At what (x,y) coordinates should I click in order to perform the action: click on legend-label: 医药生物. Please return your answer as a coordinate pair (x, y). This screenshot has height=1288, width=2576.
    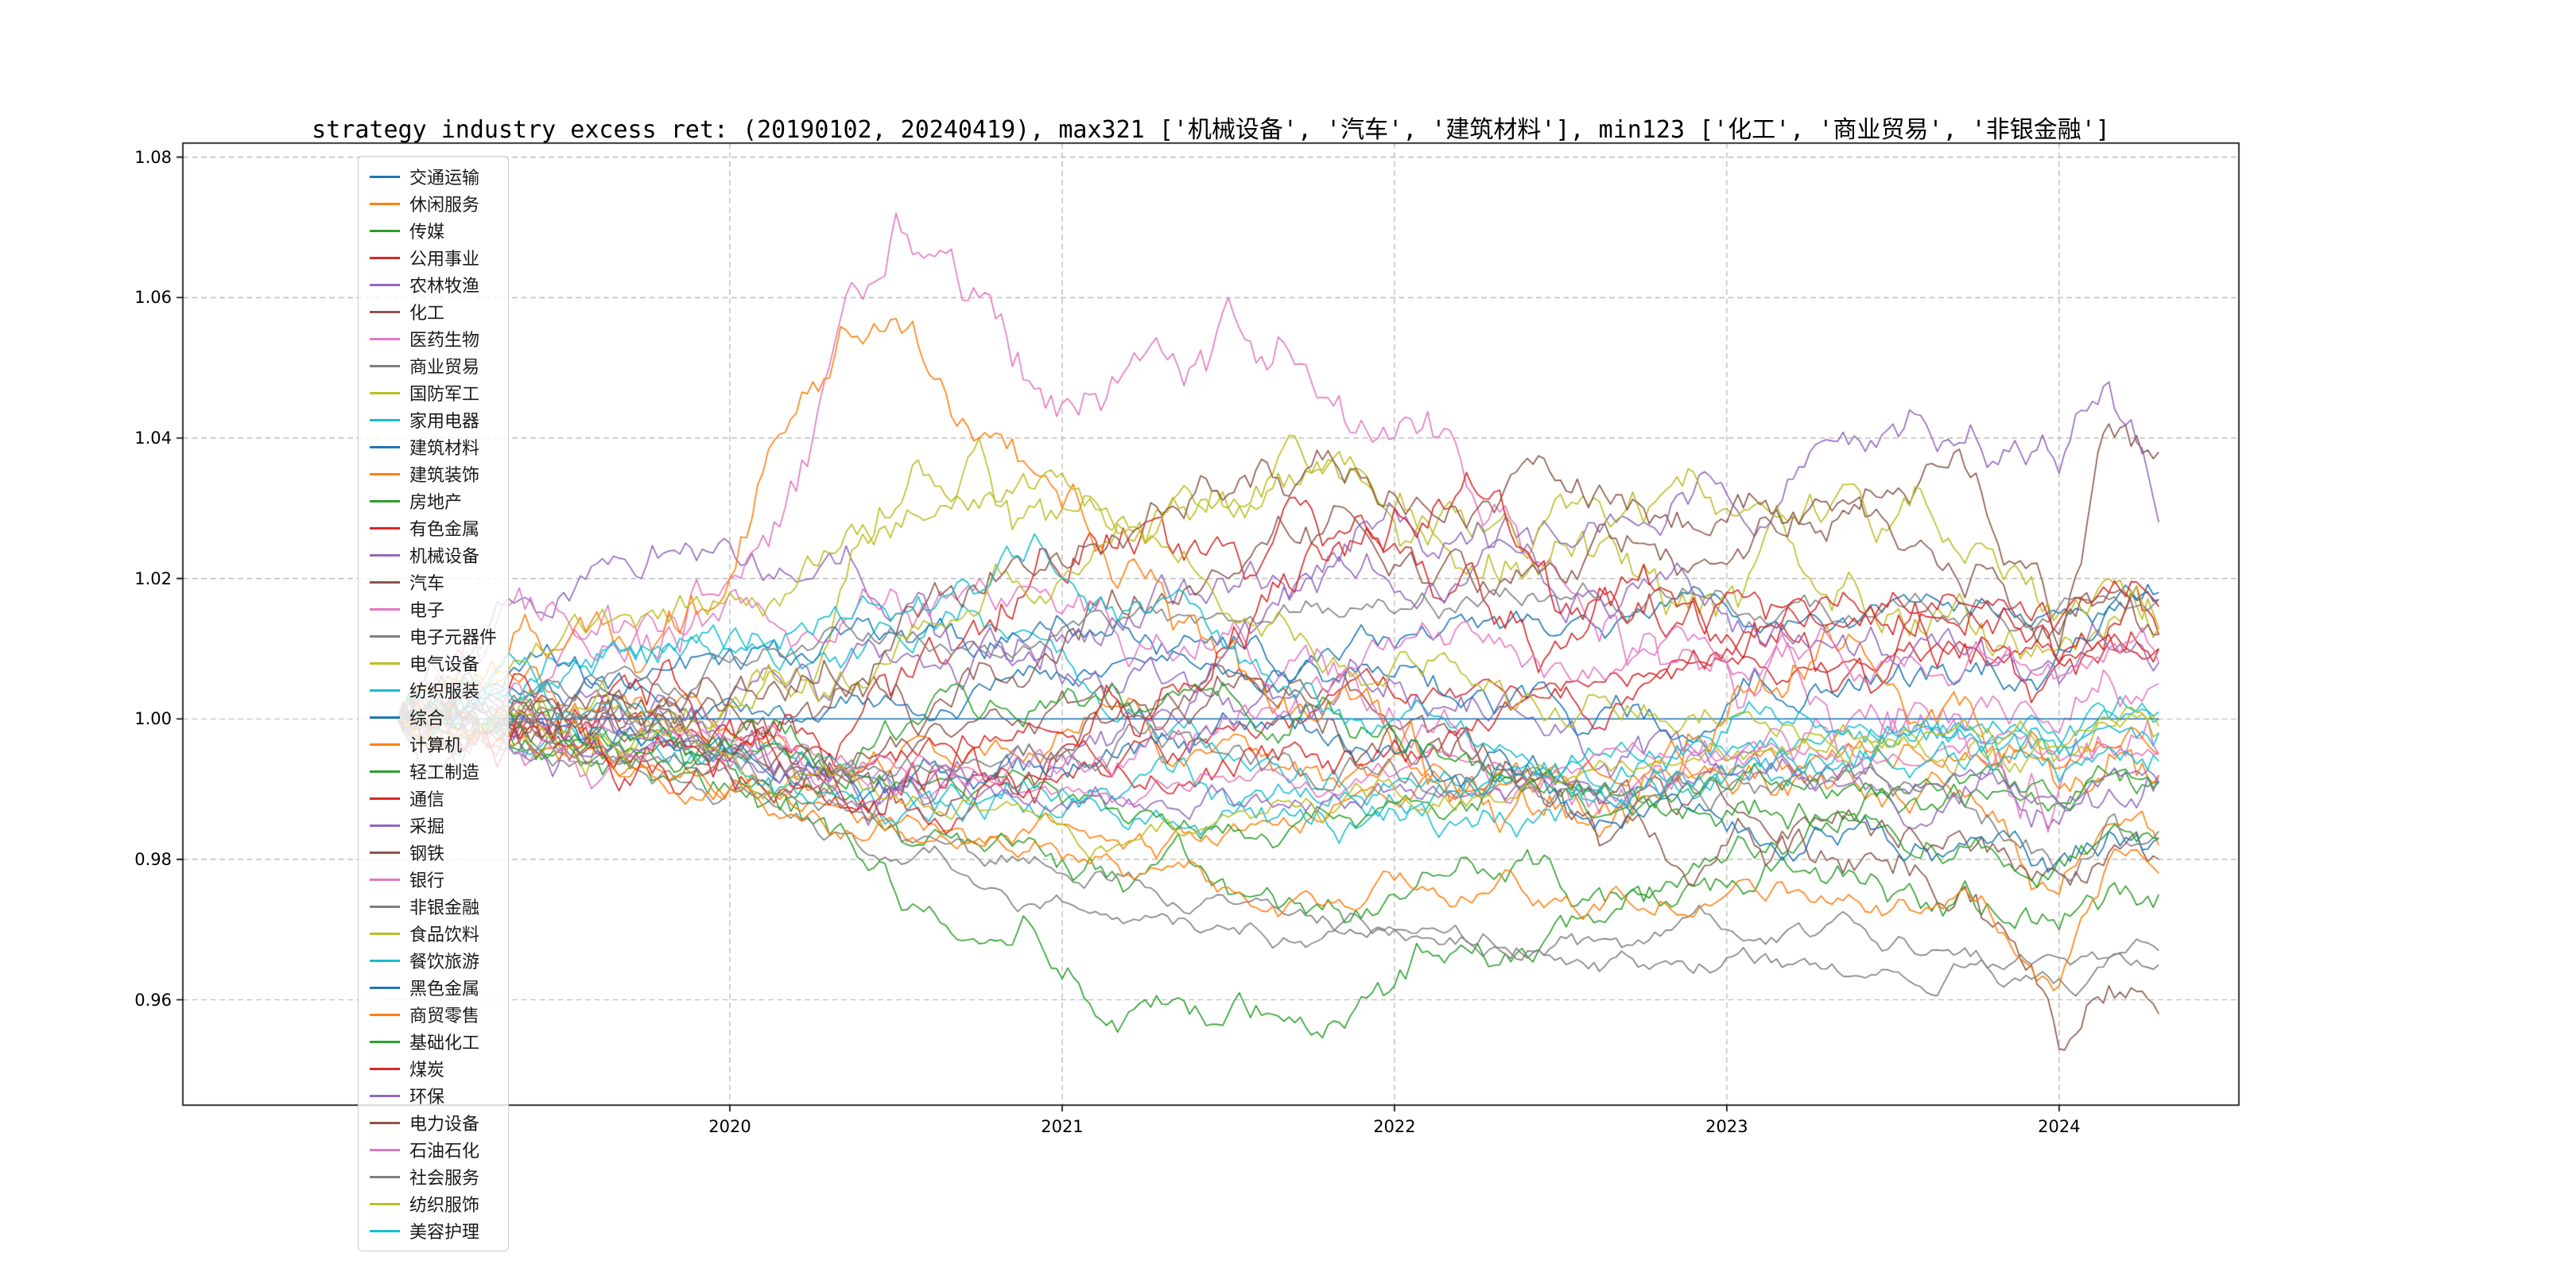
    Looking at the image, I should click on (444, 341).